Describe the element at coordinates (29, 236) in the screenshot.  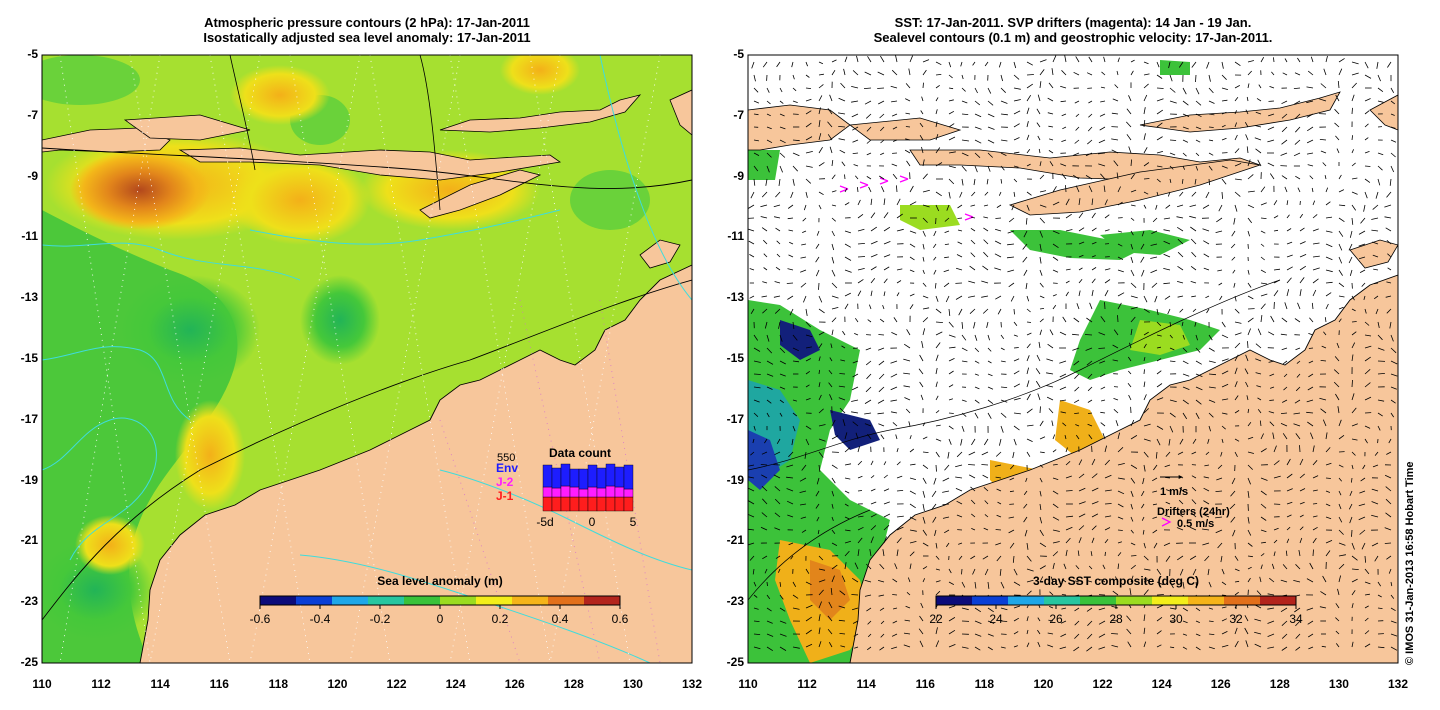
I see `latitude-label: -11` at that location.